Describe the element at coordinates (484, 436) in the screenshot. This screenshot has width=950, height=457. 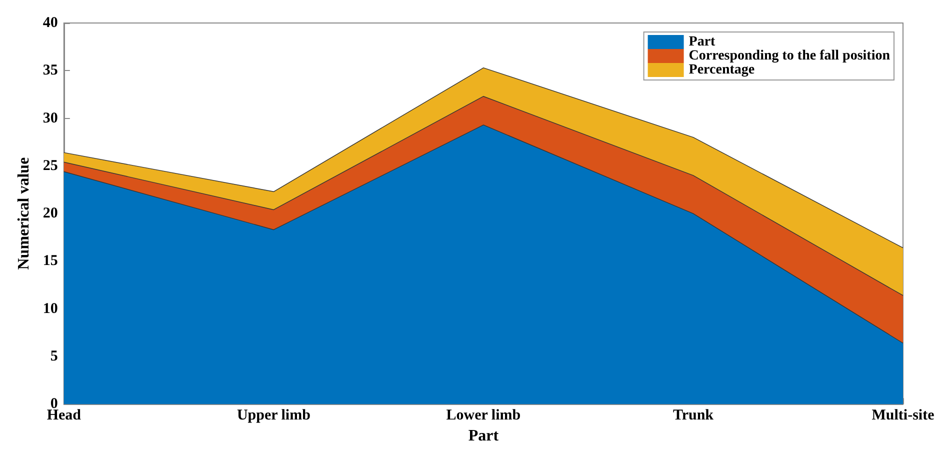
I see `x-axis-title: Part` at that location.